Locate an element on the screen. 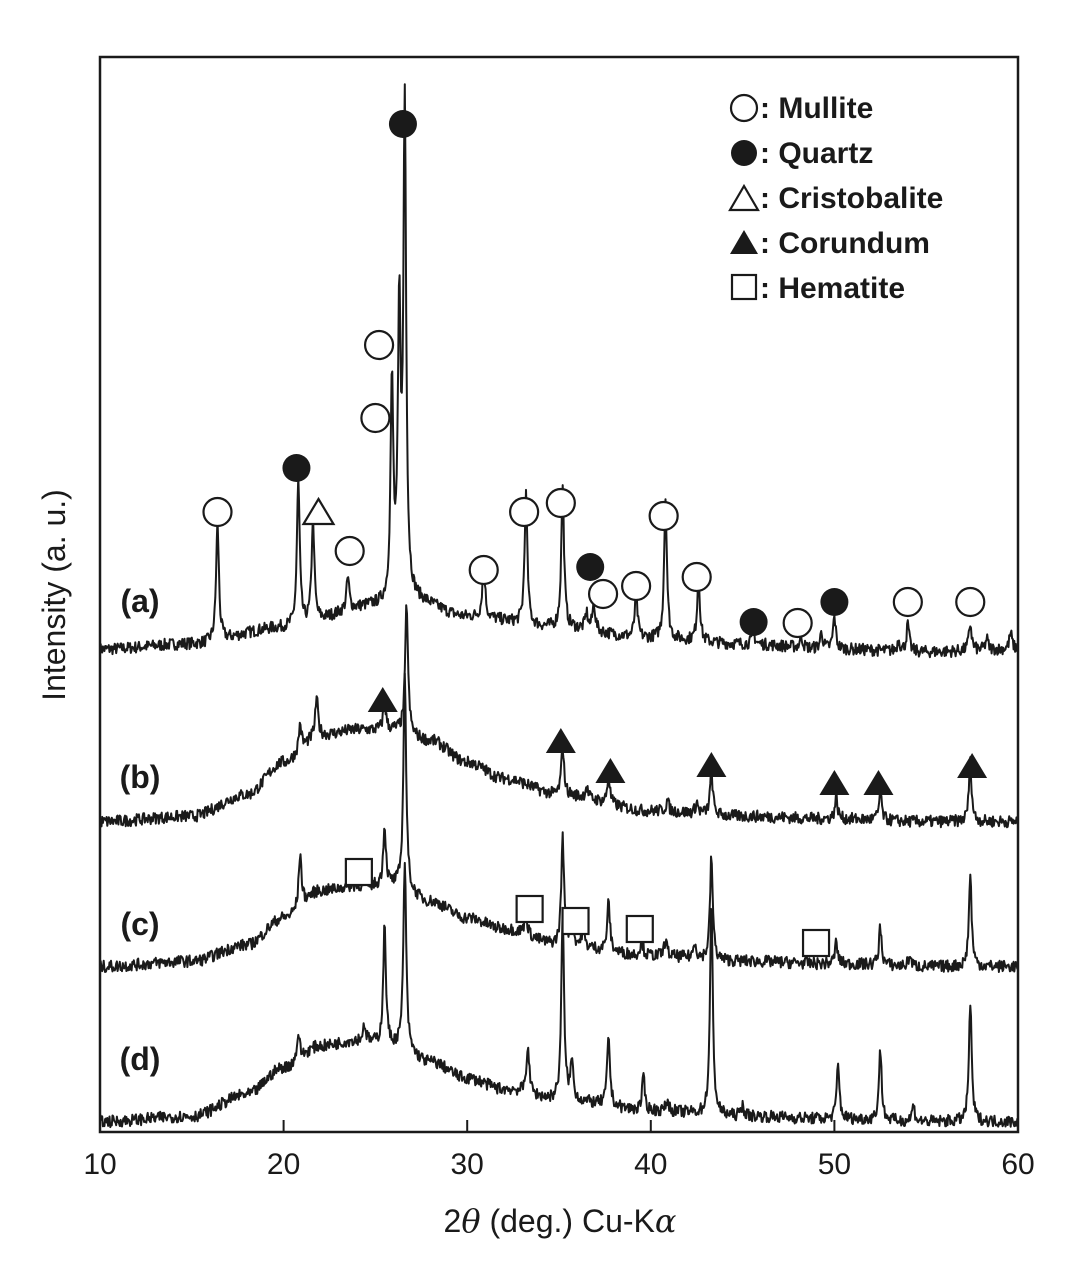  legend-text-corundum: : Corundum is located at coordinates (845, 243).